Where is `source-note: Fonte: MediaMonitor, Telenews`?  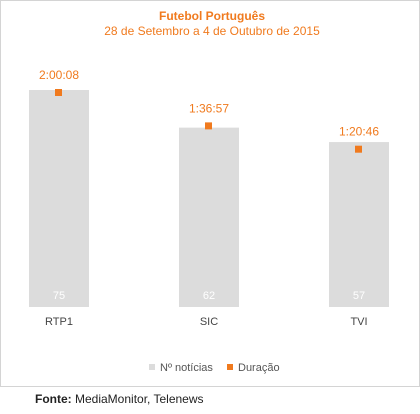 source-note: Fonte: MediaMonitor, Telenews is located at coordinates (119, 399).